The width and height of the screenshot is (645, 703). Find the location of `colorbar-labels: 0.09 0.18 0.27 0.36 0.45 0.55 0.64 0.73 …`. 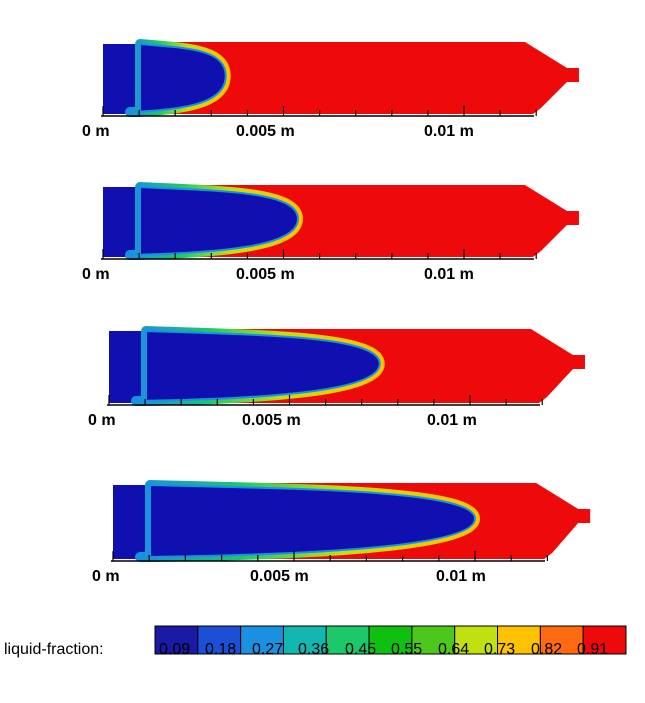

colorbar-labels: 0.09 0.18 0.27 0.36 0.45 0.55 0.64 0.73 … is located at coordinates (383, 649).